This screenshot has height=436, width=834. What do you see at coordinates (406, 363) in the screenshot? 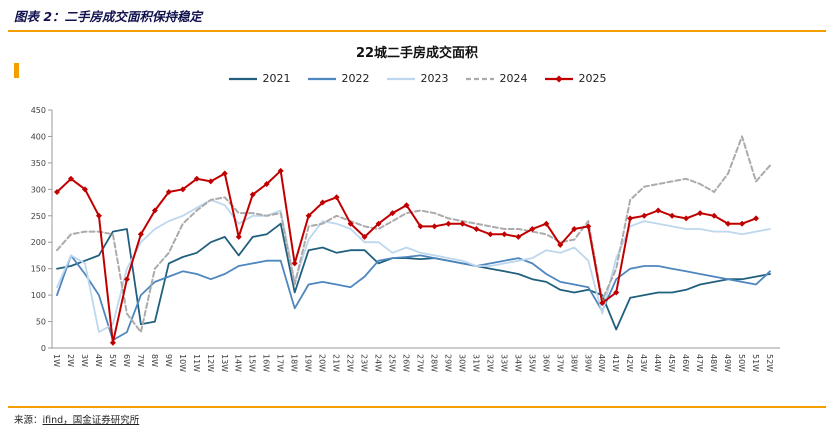
I see `x-tick-label: 26W` at bounding box center [406, 363].